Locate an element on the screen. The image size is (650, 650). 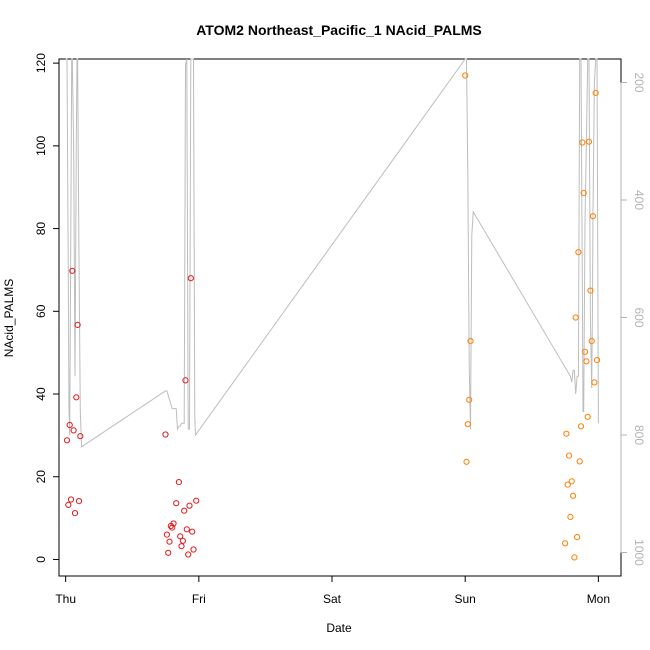
x-tick-label: Fri is located at coordinates (199, 599).